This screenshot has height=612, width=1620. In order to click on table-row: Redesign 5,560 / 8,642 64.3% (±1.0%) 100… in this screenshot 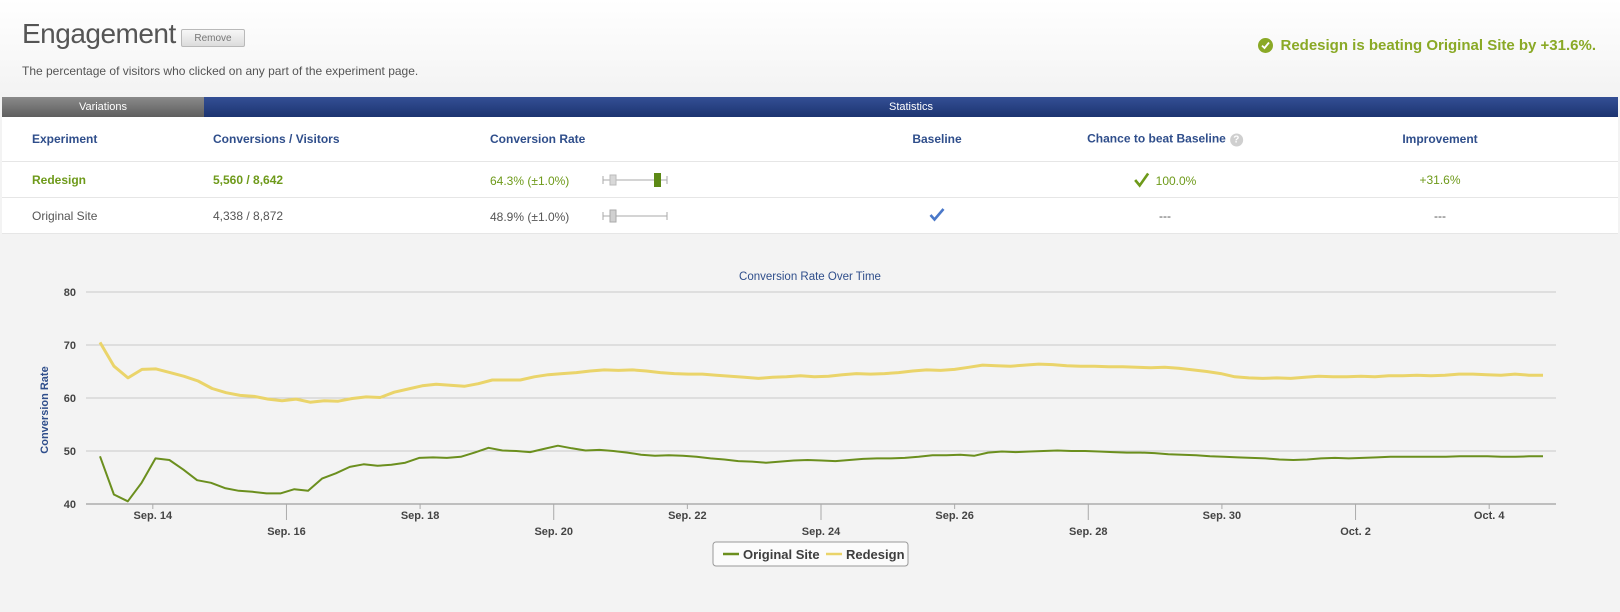, I will do `click(810, 180)`.